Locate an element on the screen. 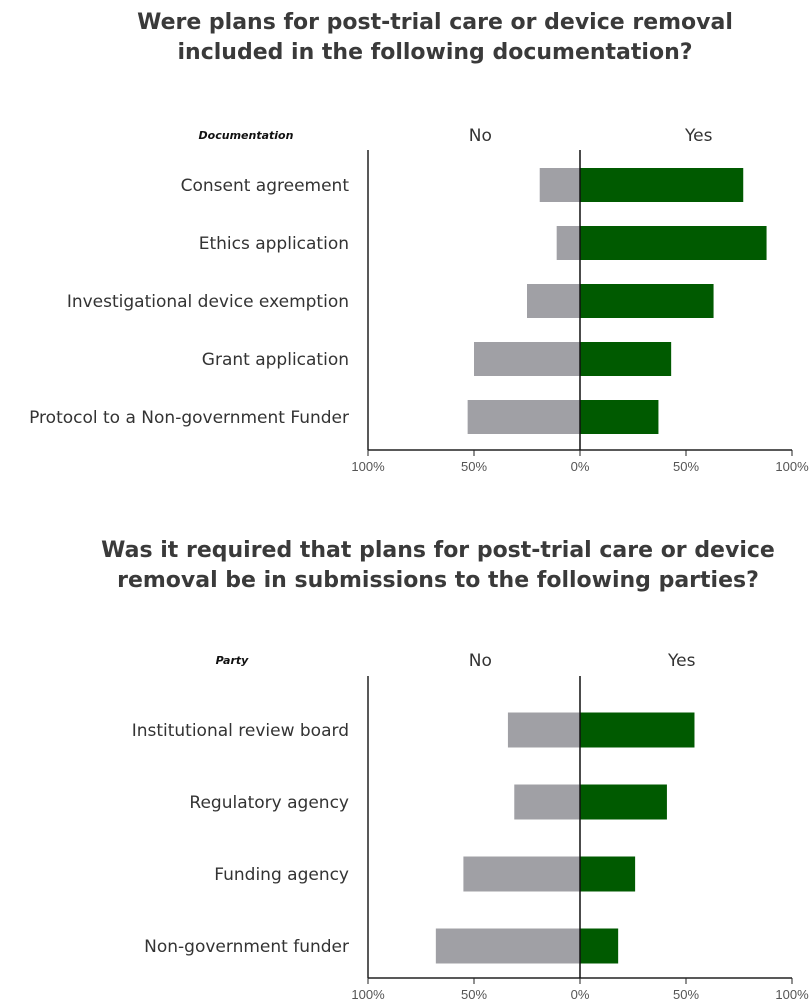  category-header: Documentation is located at coordinates (246, 135).